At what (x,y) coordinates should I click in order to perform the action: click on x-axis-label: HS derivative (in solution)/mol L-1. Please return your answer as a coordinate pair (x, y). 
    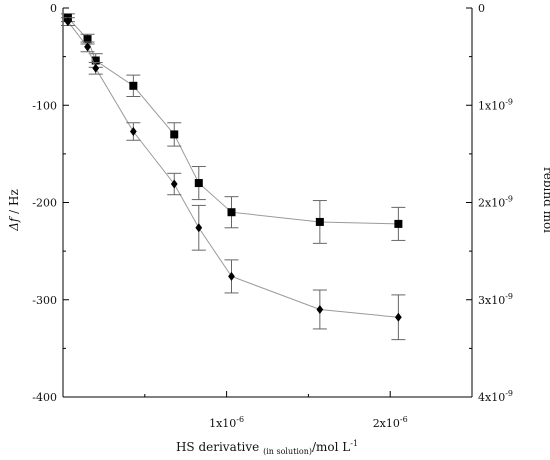
    Looking at the image, I should click on (267, 447).